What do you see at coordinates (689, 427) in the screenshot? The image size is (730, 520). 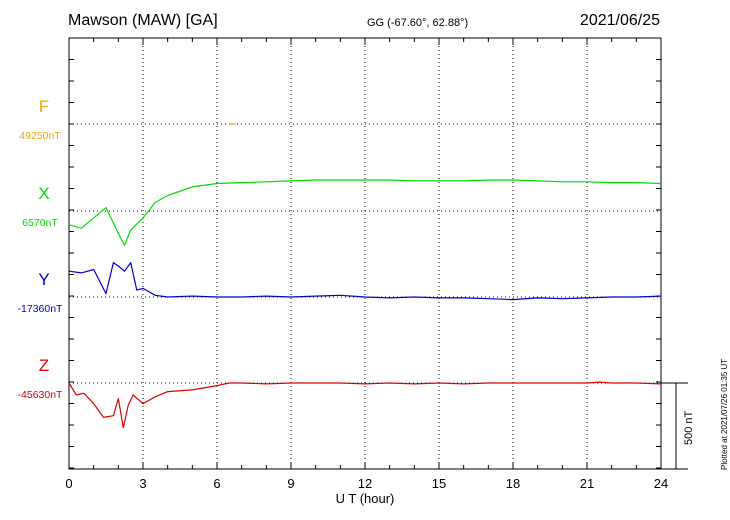 I see `scale-bar-label: 500 nT` at bounding box center [689, 427].